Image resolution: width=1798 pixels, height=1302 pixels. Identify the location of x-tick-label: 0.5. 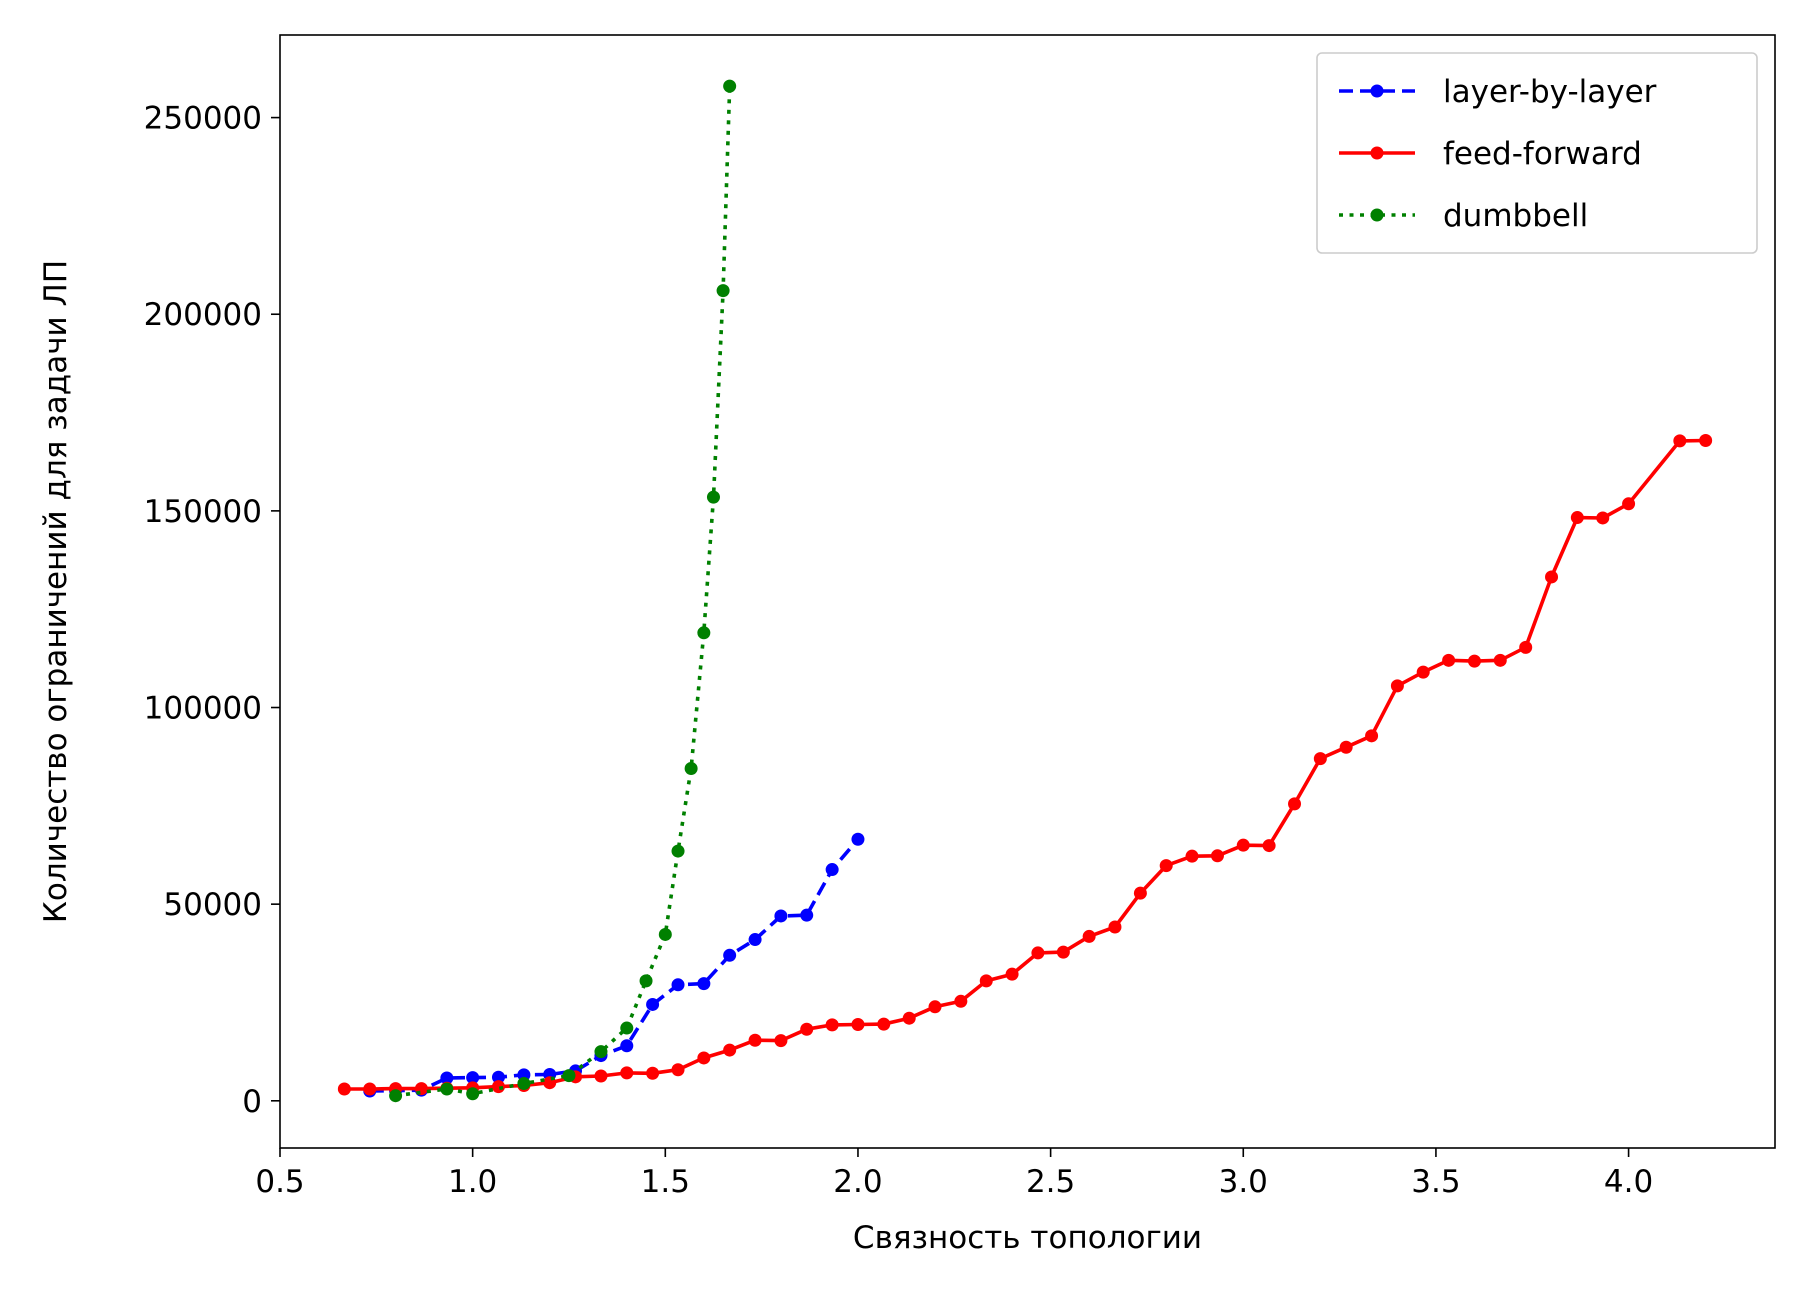
(279, 1182).